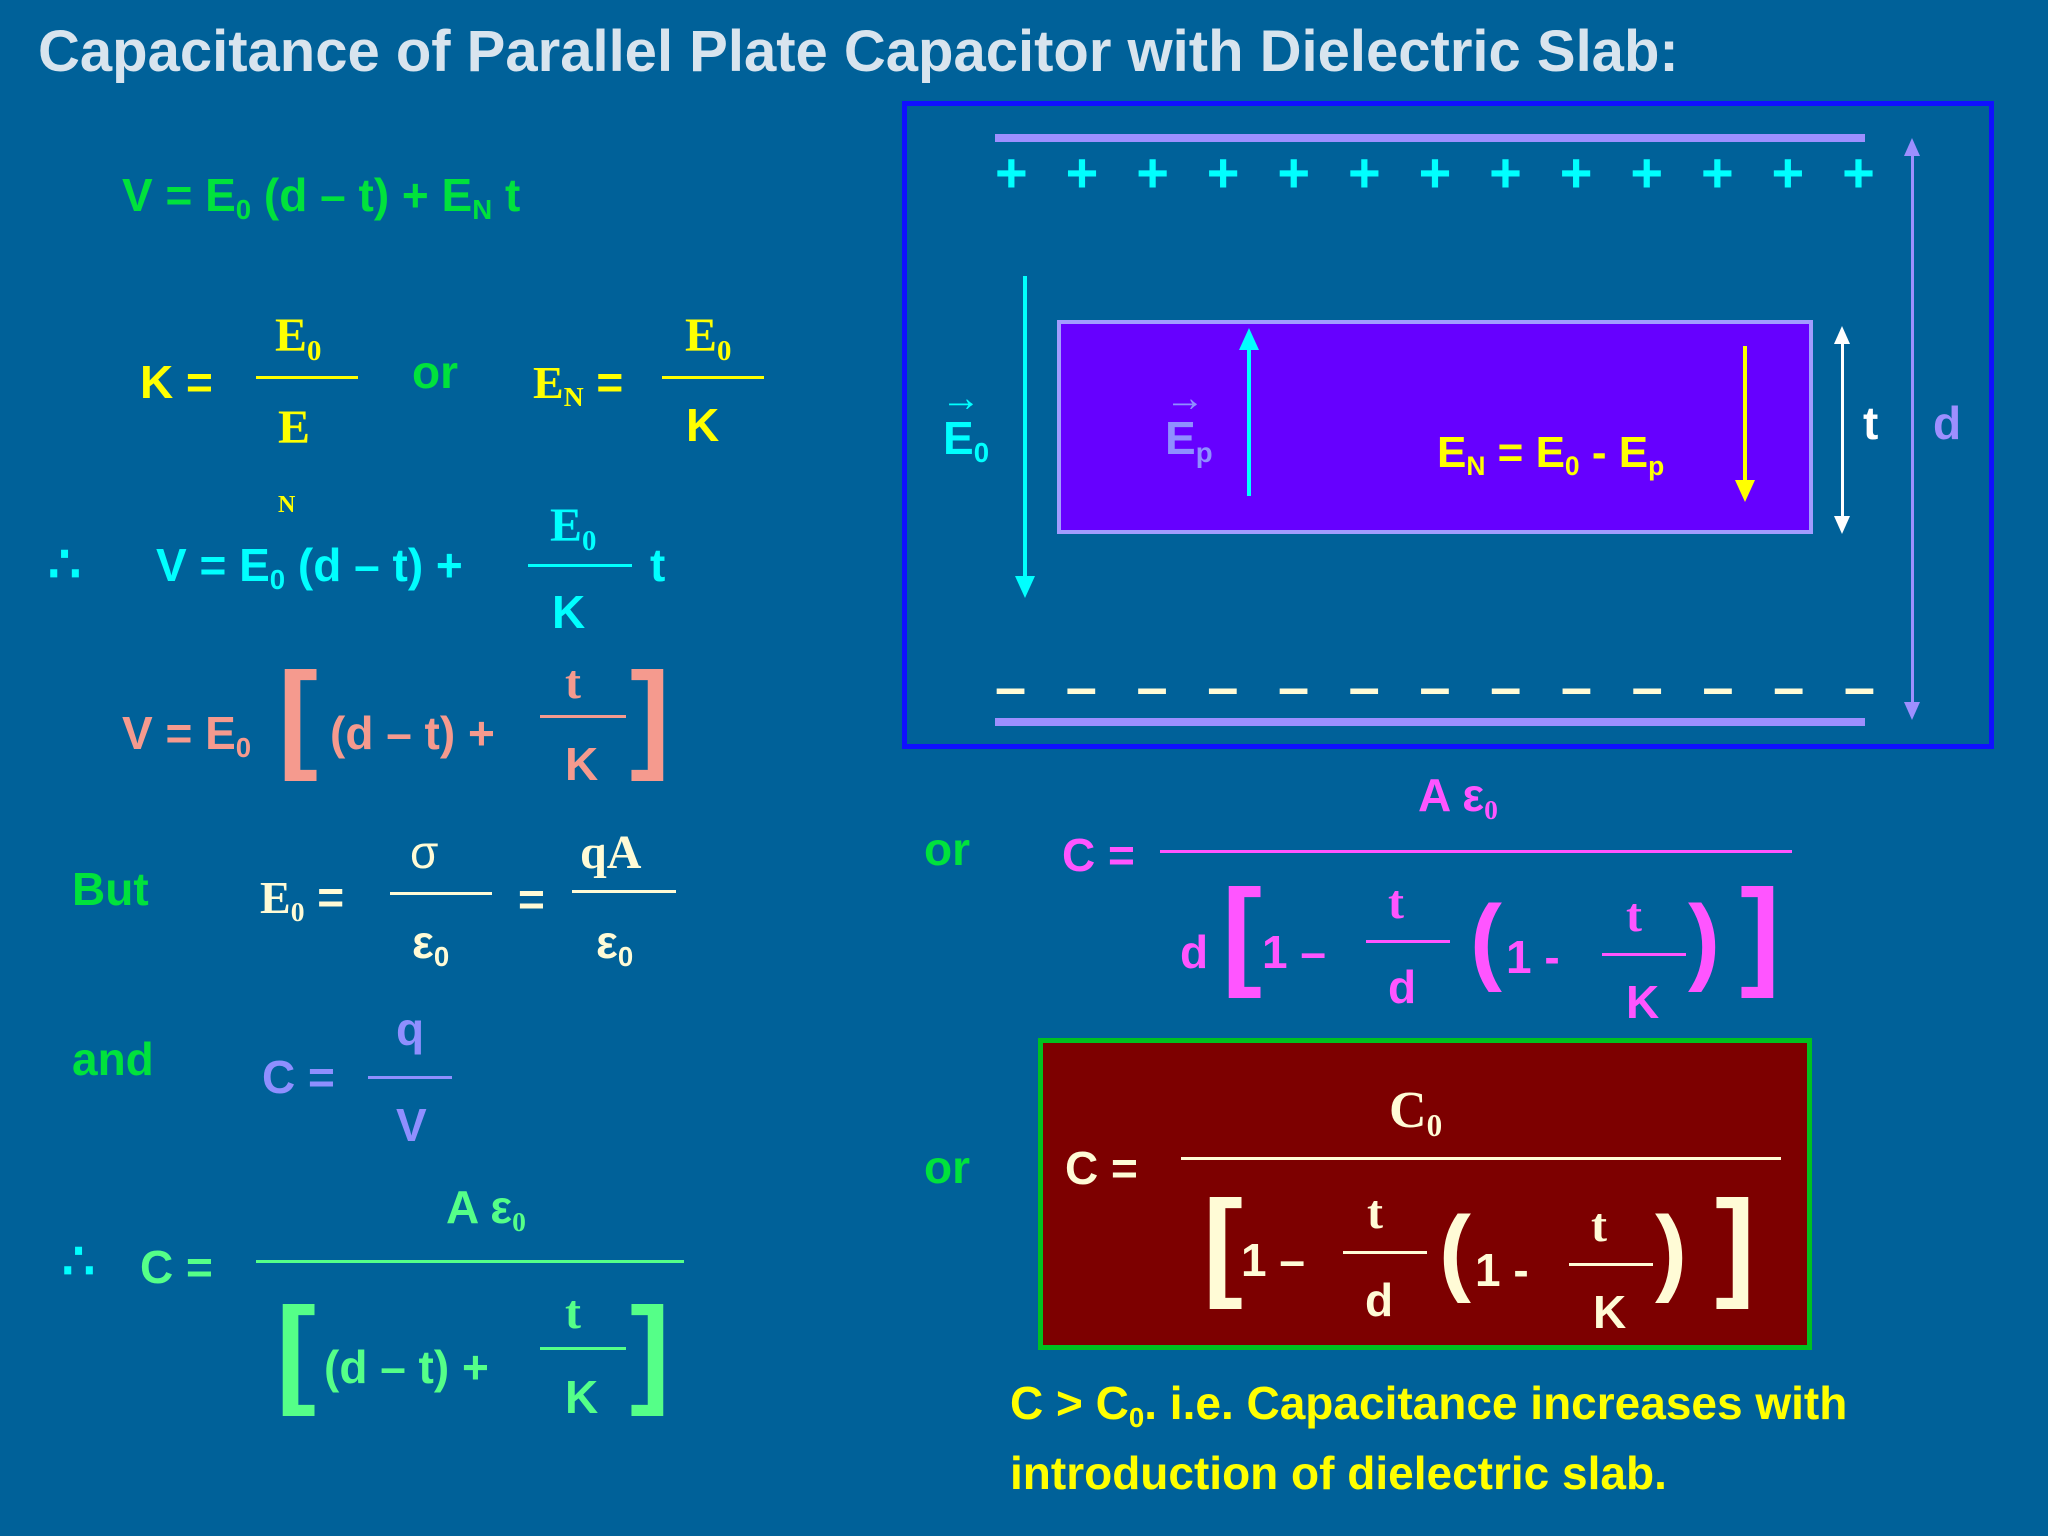  I want to click on fraction-denominator: E, so click(294, 427).